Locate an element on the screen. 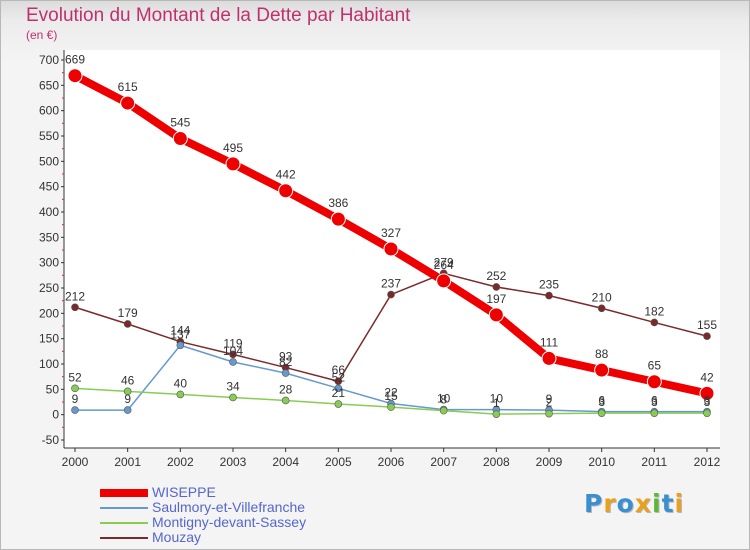 Image resolution: width=750 pixels, height=550 pixels. data-label: 119 is located at coordinates (232, 343).